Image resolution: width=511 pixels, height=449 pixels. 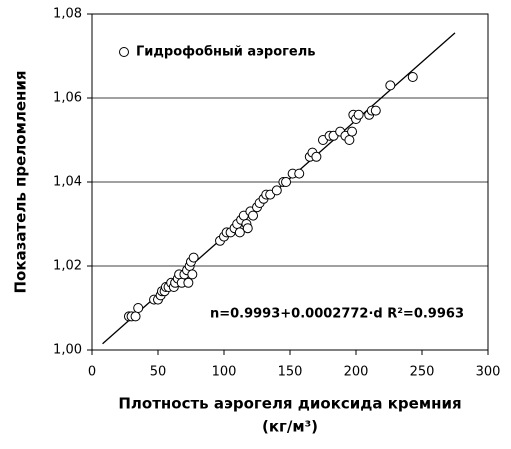 What do you see at coordinates (67, 14) in the screenshot?
I see `y-tick-label: 1,08` at bounding box center [67, 14].